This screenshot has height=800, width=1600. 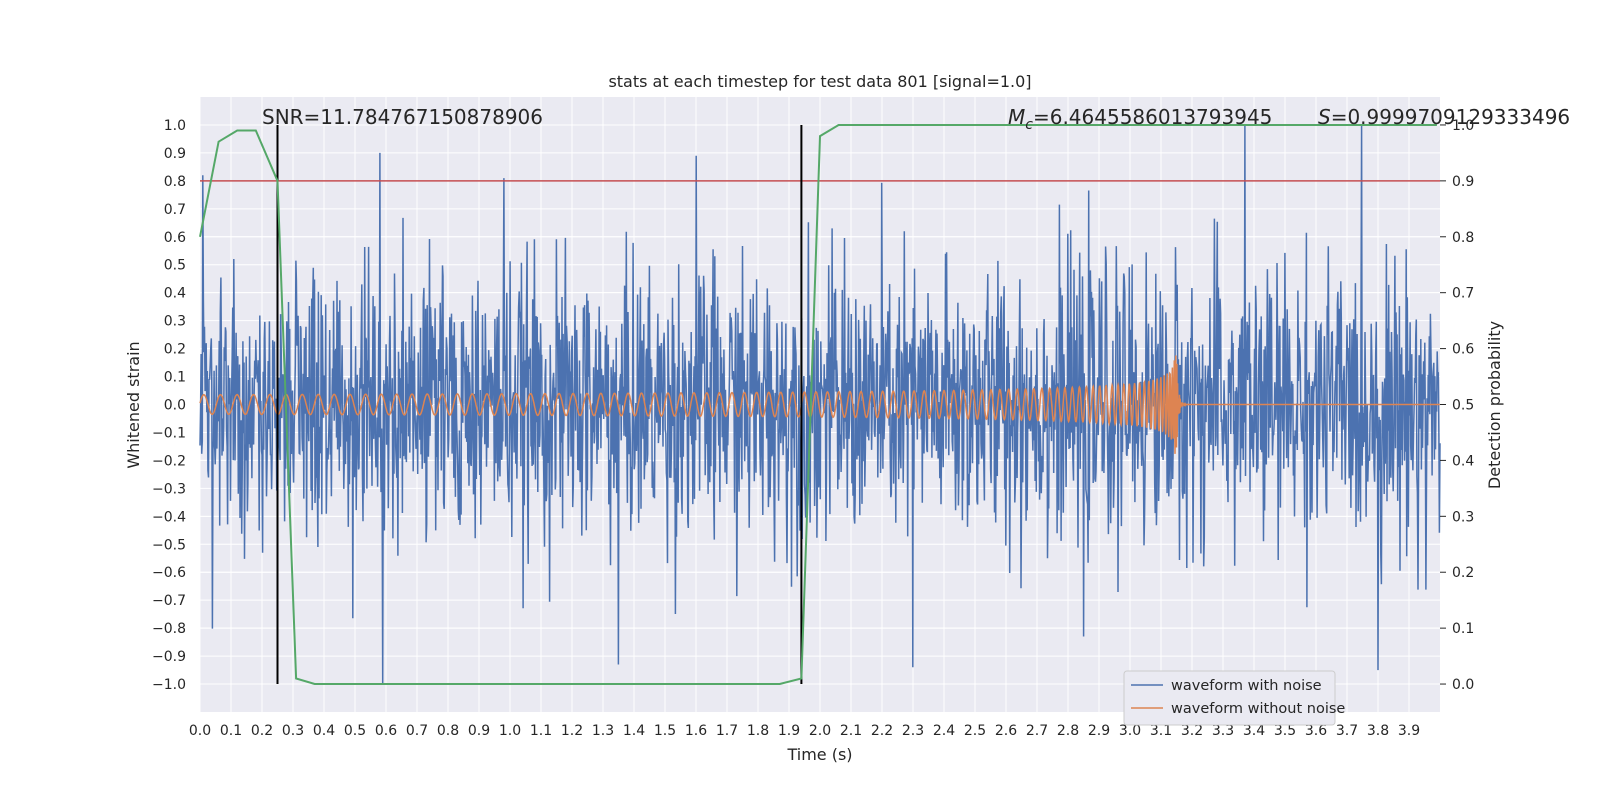 I want to click on legend-label-clean: waveform without noise, so click(x=1258, y=709).